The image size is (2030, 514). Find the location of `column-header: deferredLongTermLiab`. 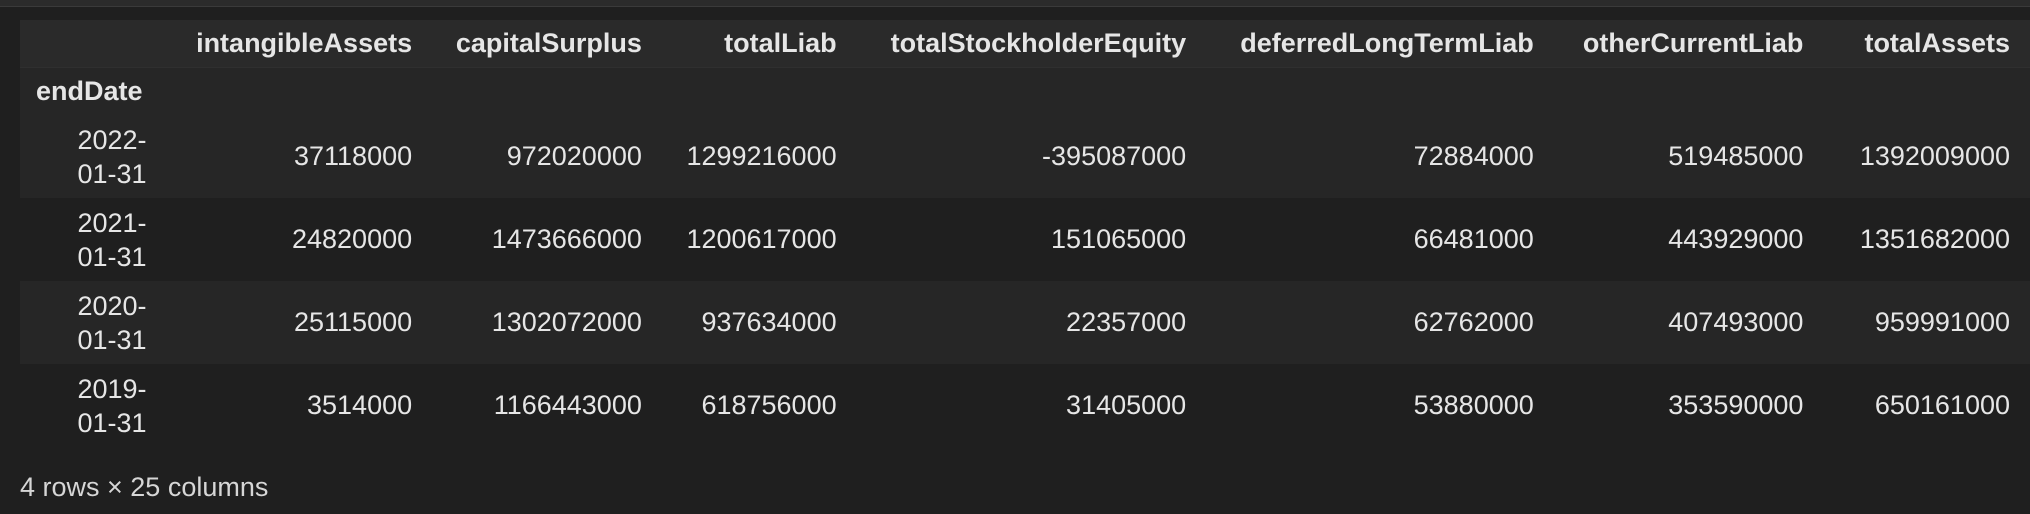

column-header: deferredLongTermLiab is located at coordinates (1380, 44).